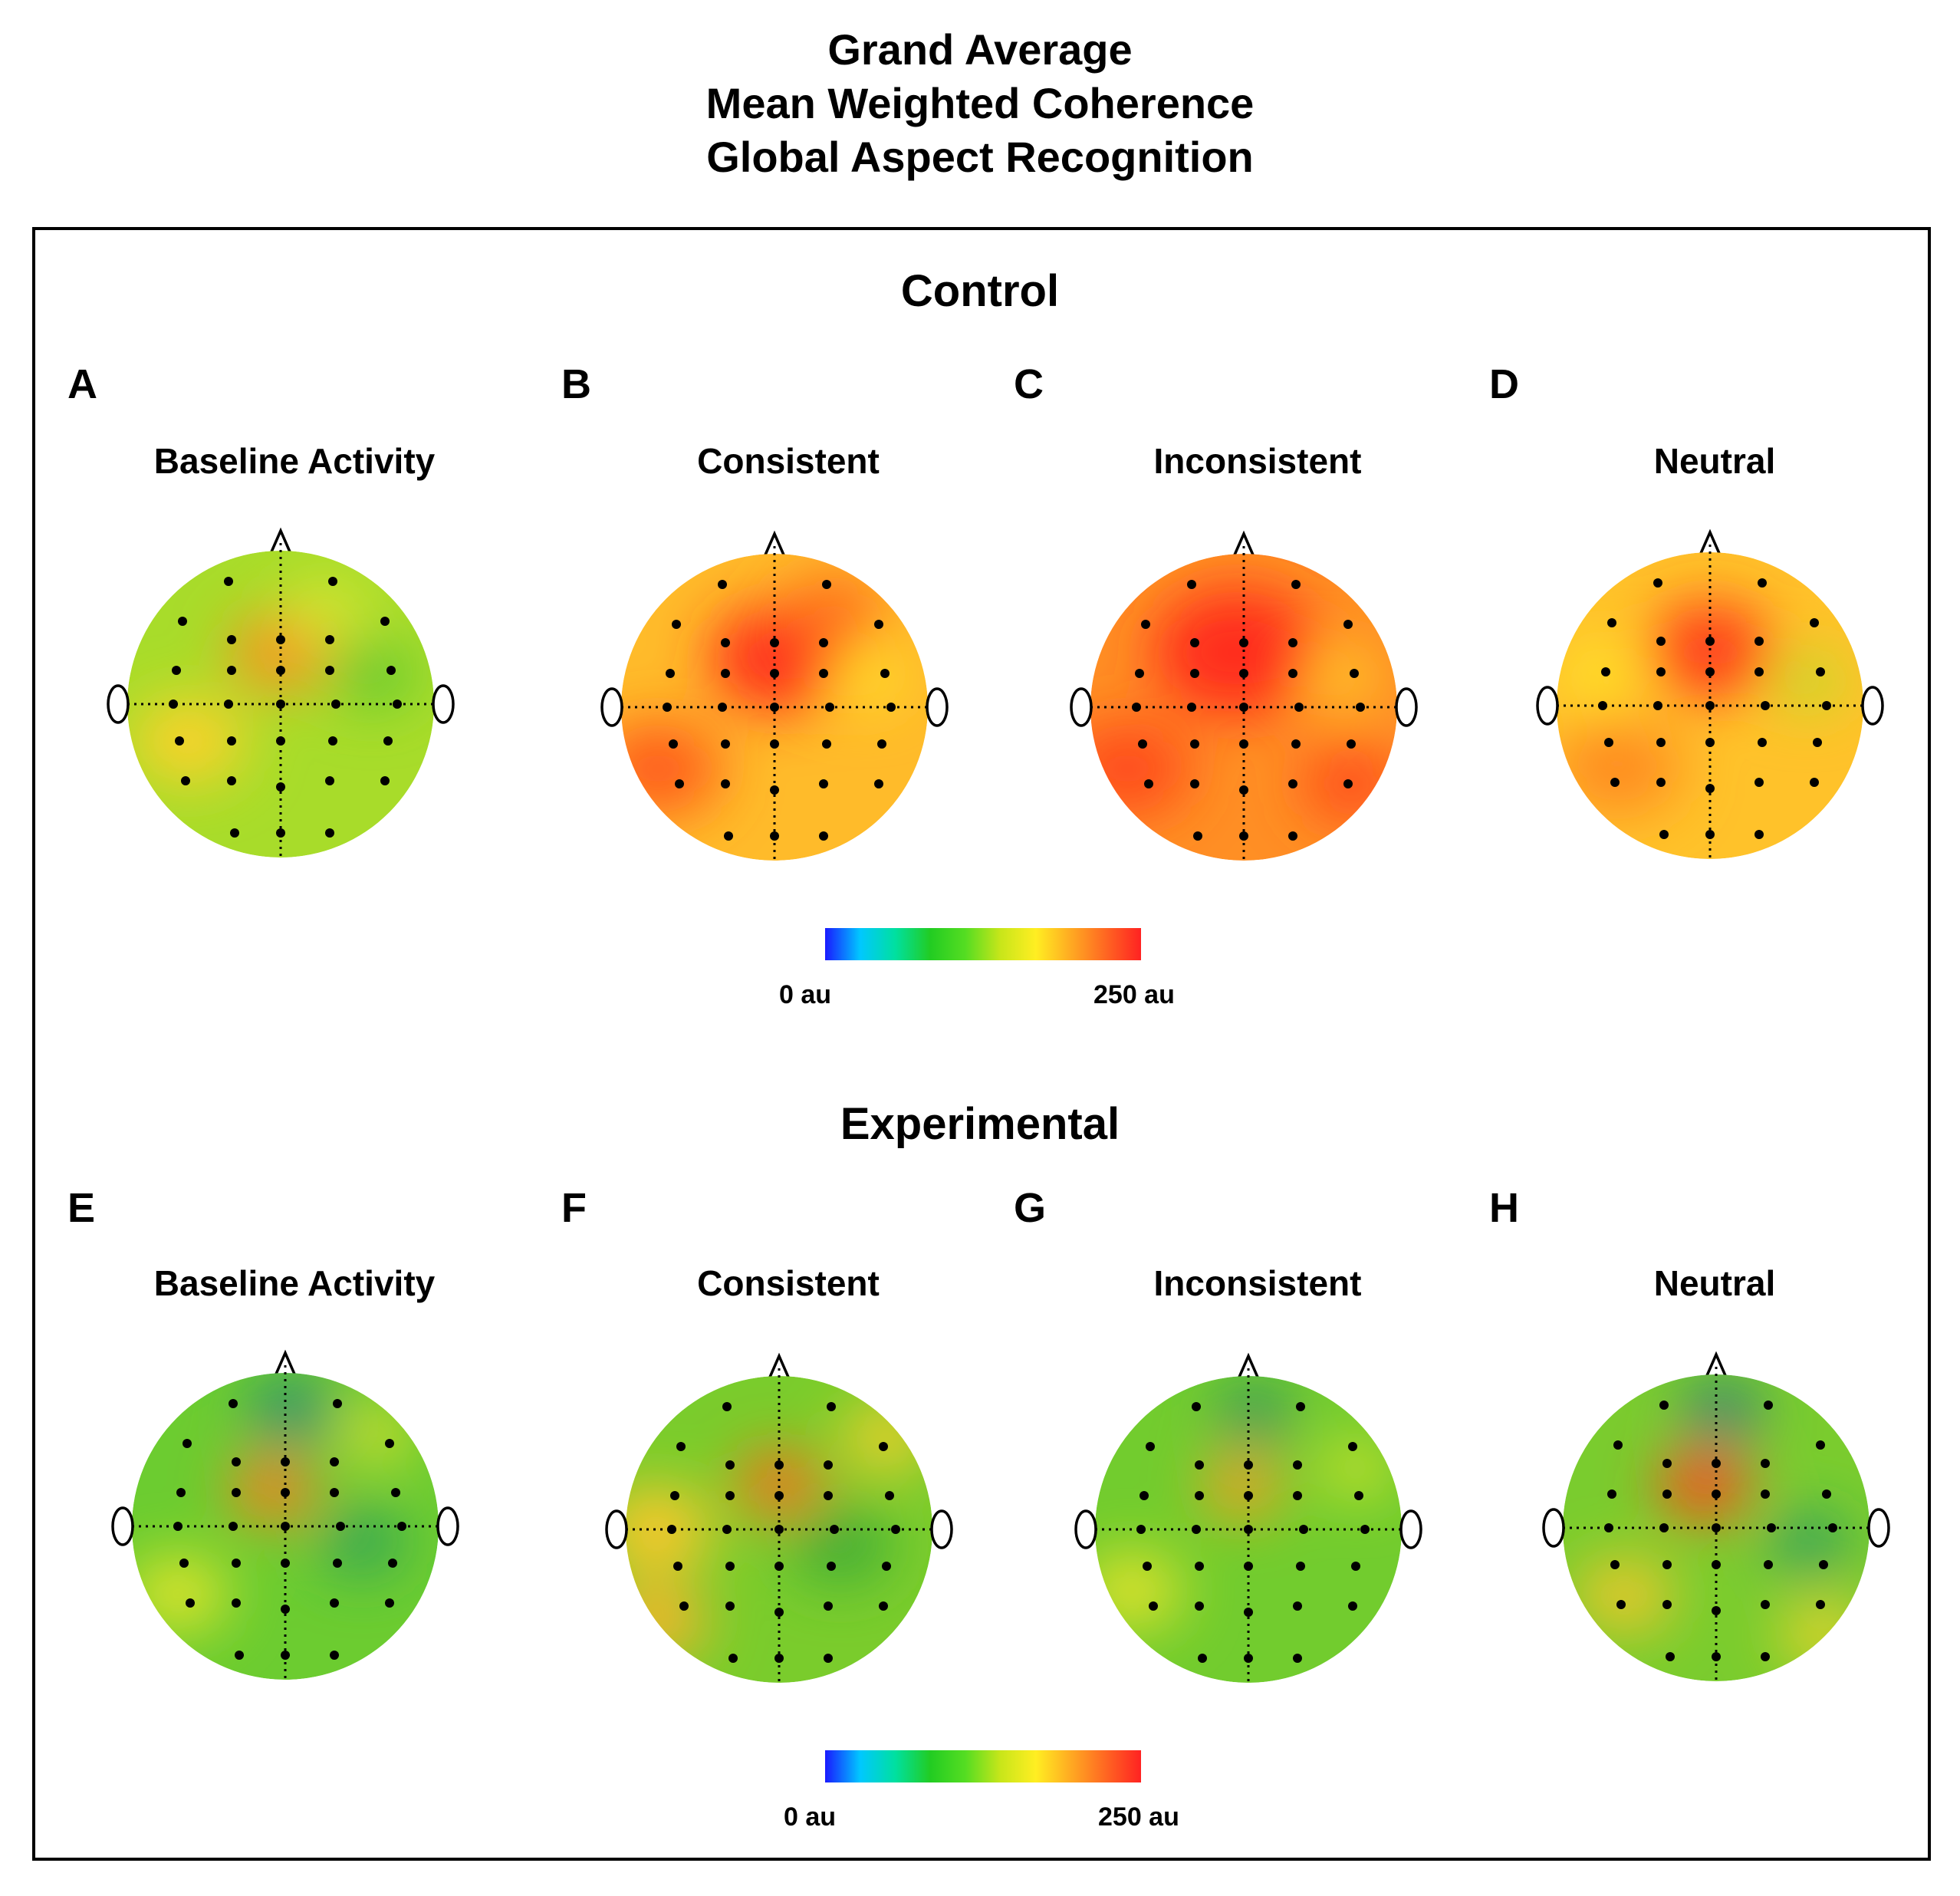 The width and height of the screenshot is (1960, 1896). I want to click on colorbar-control-min: 0 au, so click(805, 994).